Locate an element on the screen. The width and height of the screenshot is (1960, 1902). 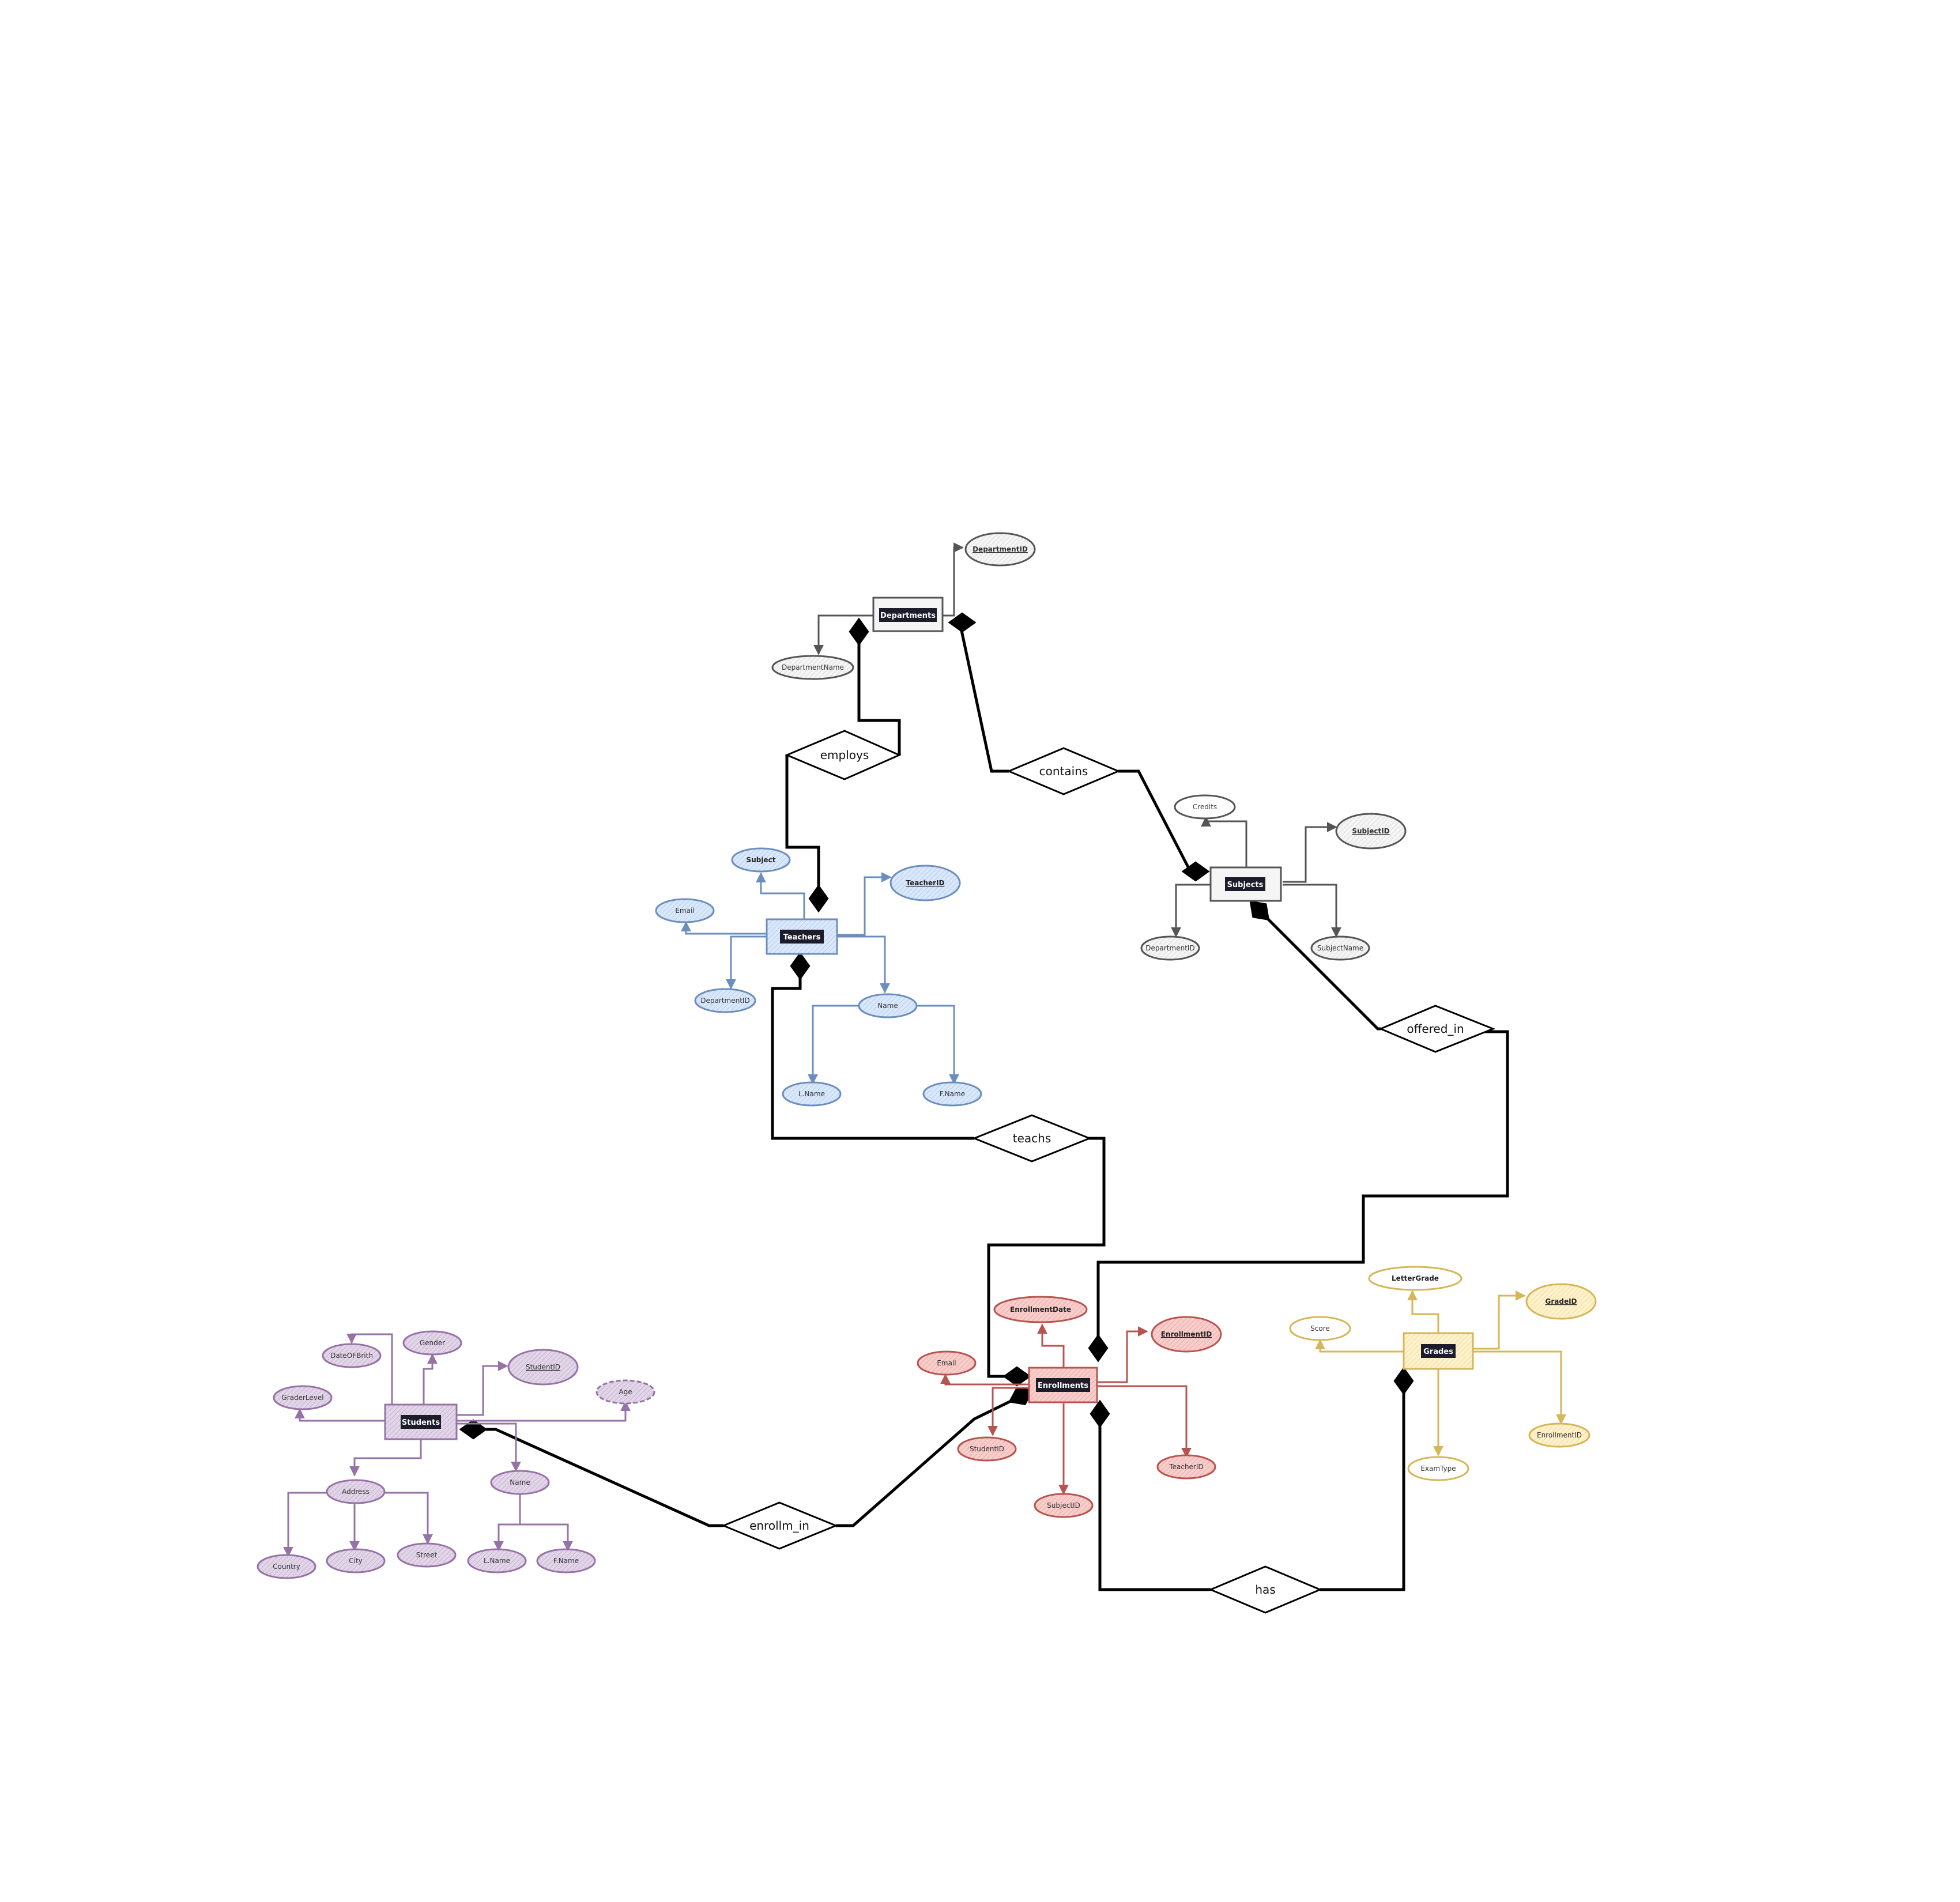
relationship-teachs-label: teachs is located at coordinates (1032, 1138).